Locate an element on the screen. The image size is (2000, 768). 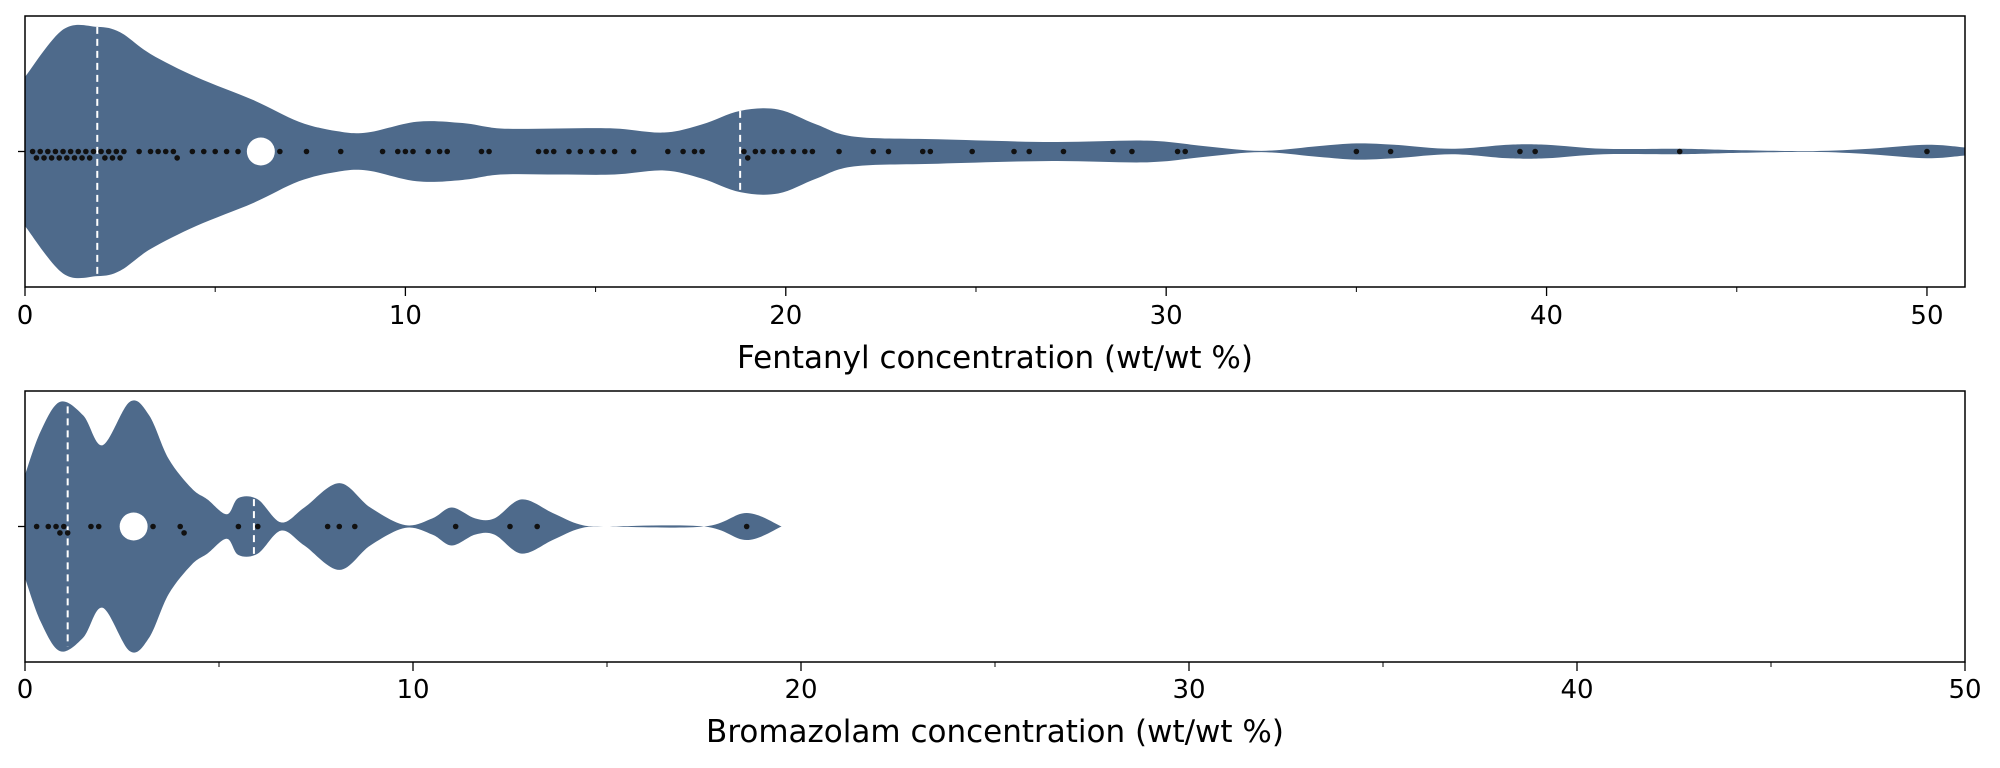
bromazolam-violin-body is located at coordinates (403, 526).